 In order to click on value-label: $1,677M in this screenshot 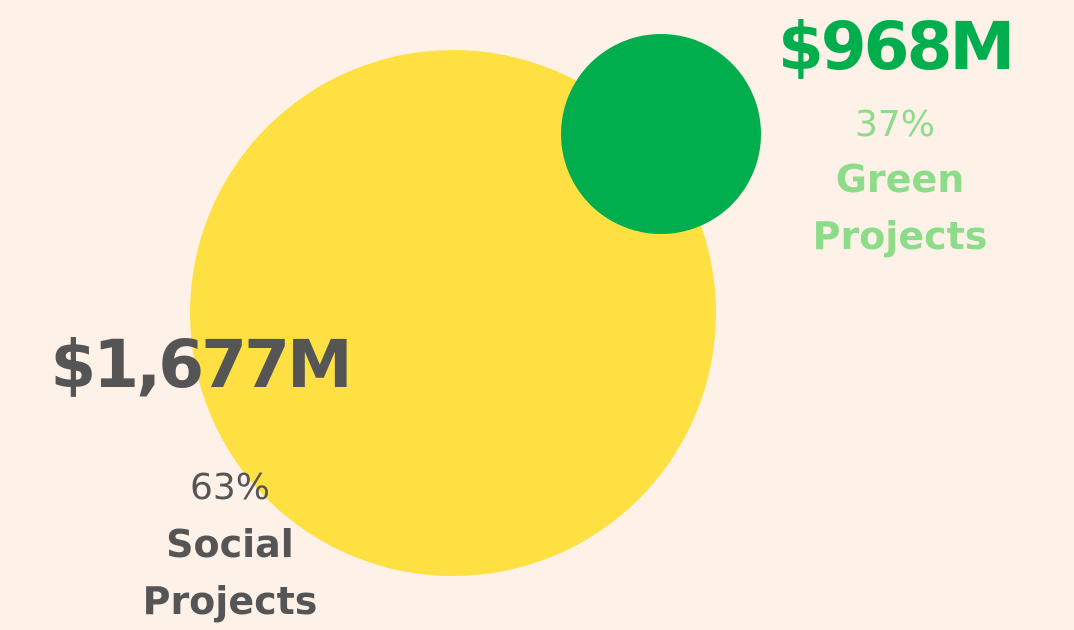, I will do `click(201, 364)`.